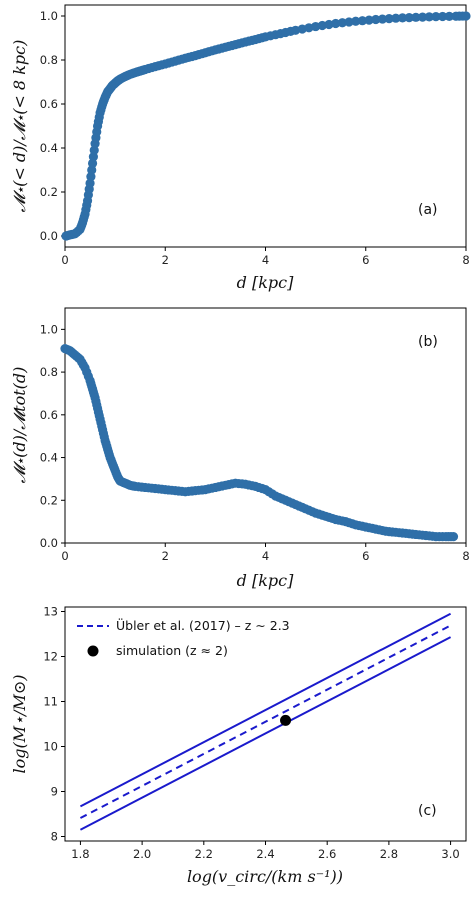 This screenshot has width=474, height=901. What do you see at coordinates (50, 612) in the screenshot?
I see `y-tick-label: 13` at bounding box center [50, 612].